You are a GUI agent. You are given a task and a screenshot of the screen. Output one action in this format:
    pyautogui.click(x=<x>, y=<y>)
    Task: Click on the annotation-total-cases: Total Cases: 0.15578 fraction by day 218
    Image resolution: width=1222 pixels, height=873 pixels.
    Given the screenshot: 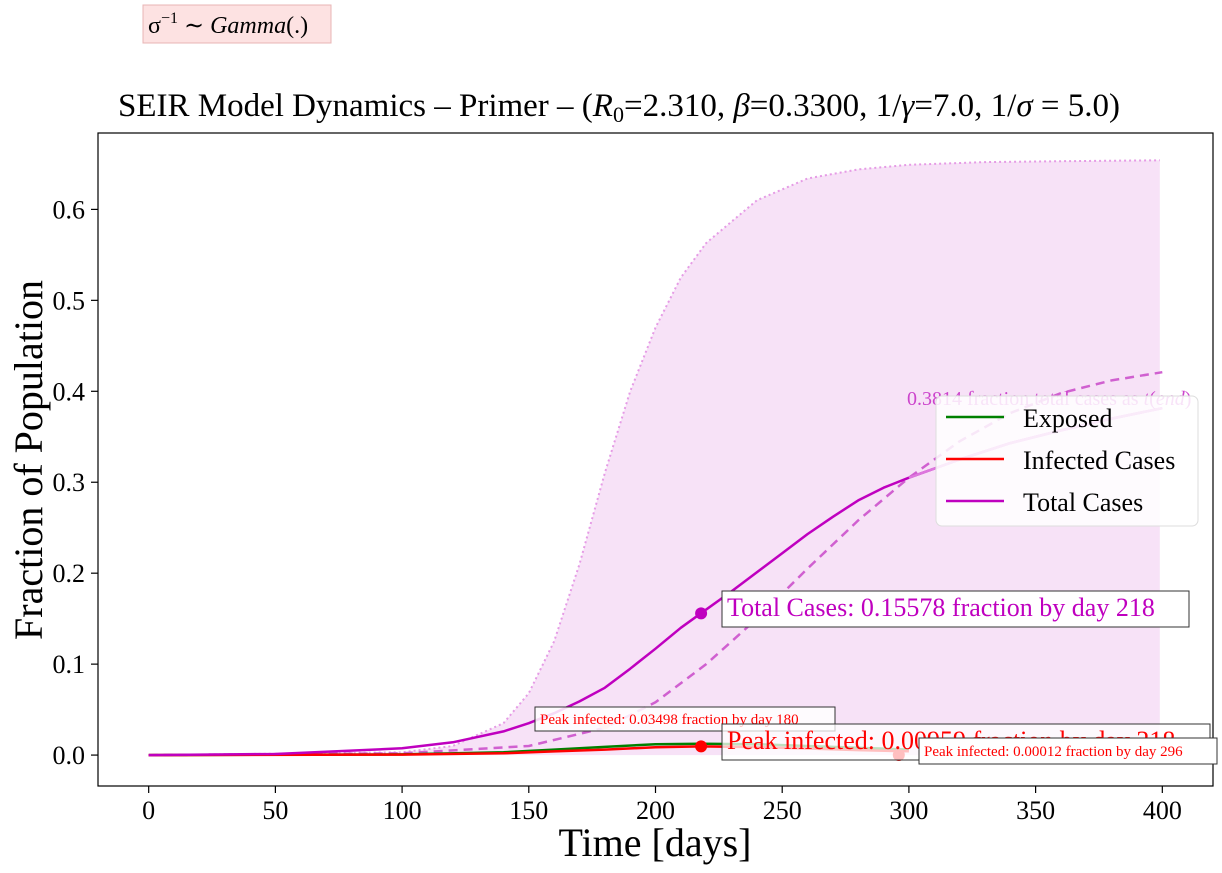 What is the action you would take?
    pyautogui.click(x=955, y=609)
    